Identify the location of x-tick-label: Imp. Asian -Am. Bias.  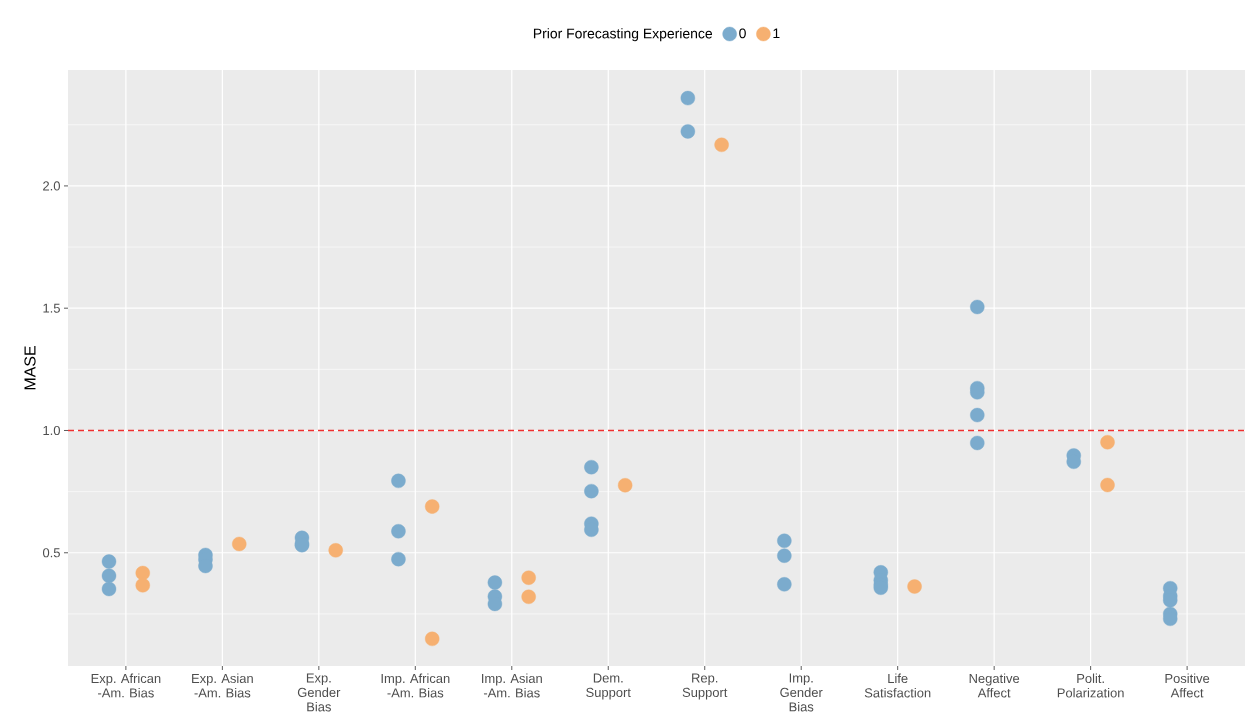
(512, 685).